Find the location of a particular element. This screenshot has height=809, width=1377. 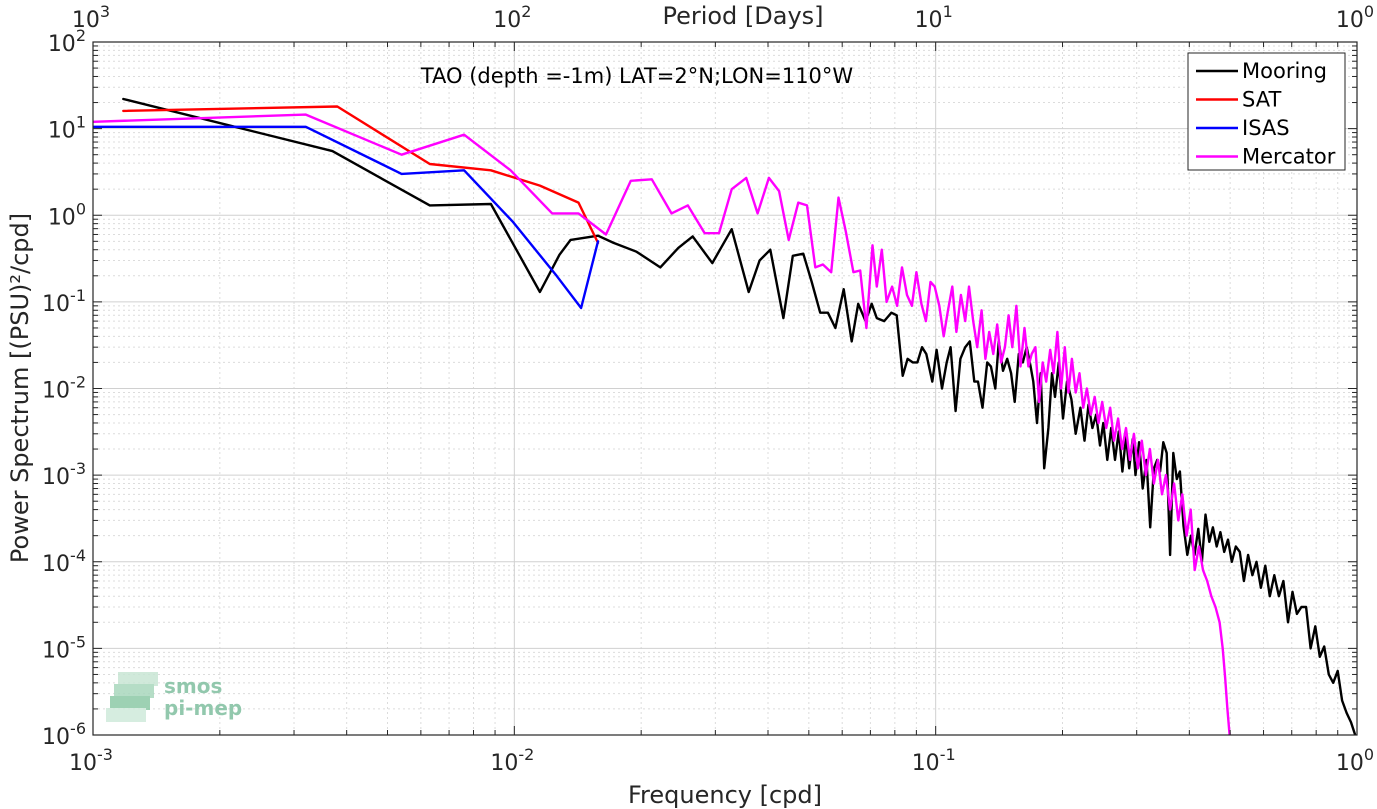

x-axis-label: Frequency [cpd] is located at coordinates (725, 795).